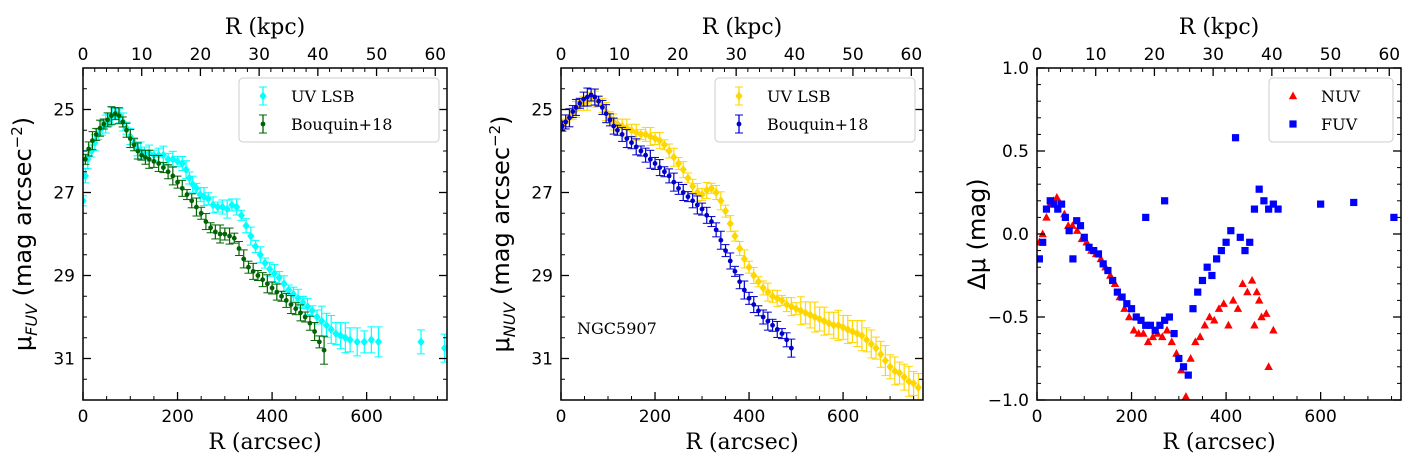  What do you see at coordinates (1320, 417) in the screenshot?
I see `x-tick-label: 600` at bounding box center [1320, 417].